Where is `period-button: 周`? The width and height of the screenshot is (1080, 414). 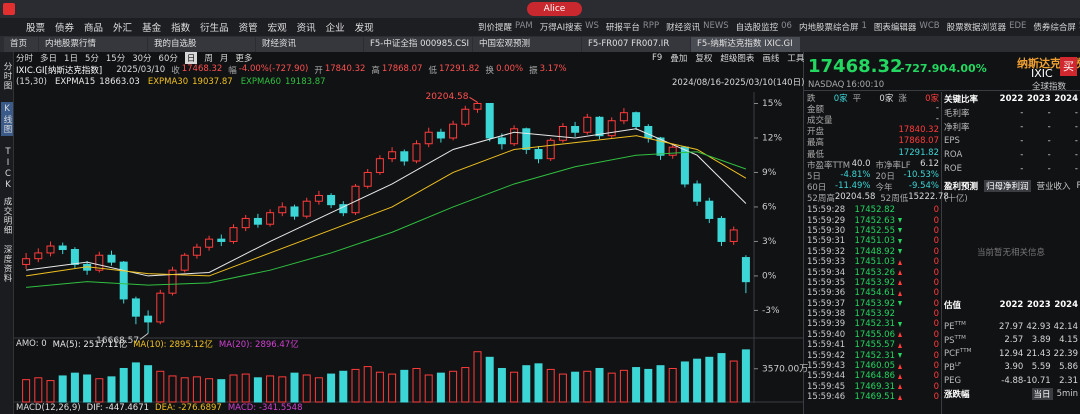 period-button: 周 is located at coordinates (208, 59).